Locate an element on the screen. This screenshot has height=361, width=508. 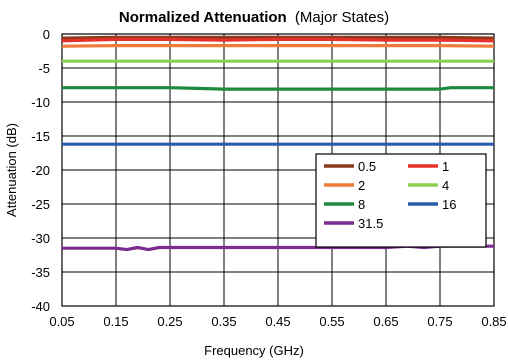
legend-label: 4 is located at coordinates (445, 185).